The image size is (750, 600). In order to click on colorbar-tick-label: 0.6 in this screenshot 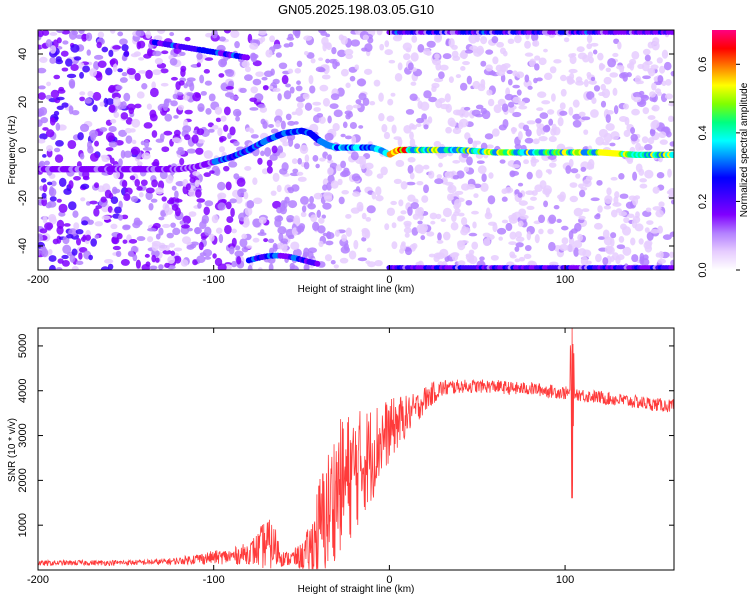, I will do `click(703, 64)`.